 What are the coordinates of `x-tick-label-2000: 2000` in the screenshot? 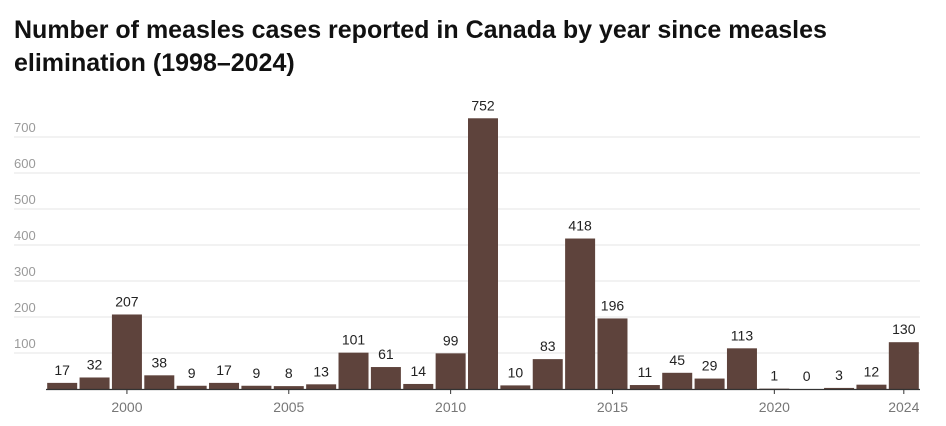 It's located at (126, 407).